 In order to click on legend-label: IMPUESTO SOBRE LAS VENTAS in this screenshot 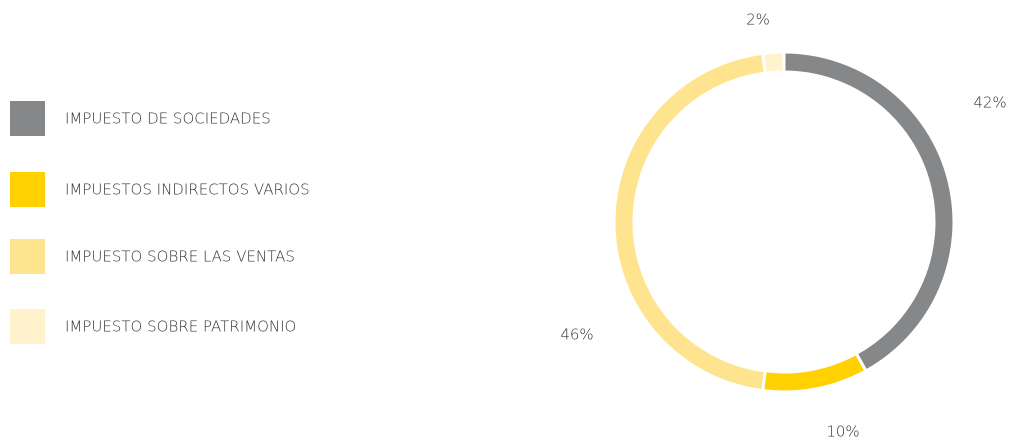, I will do `click(180, 257)`.